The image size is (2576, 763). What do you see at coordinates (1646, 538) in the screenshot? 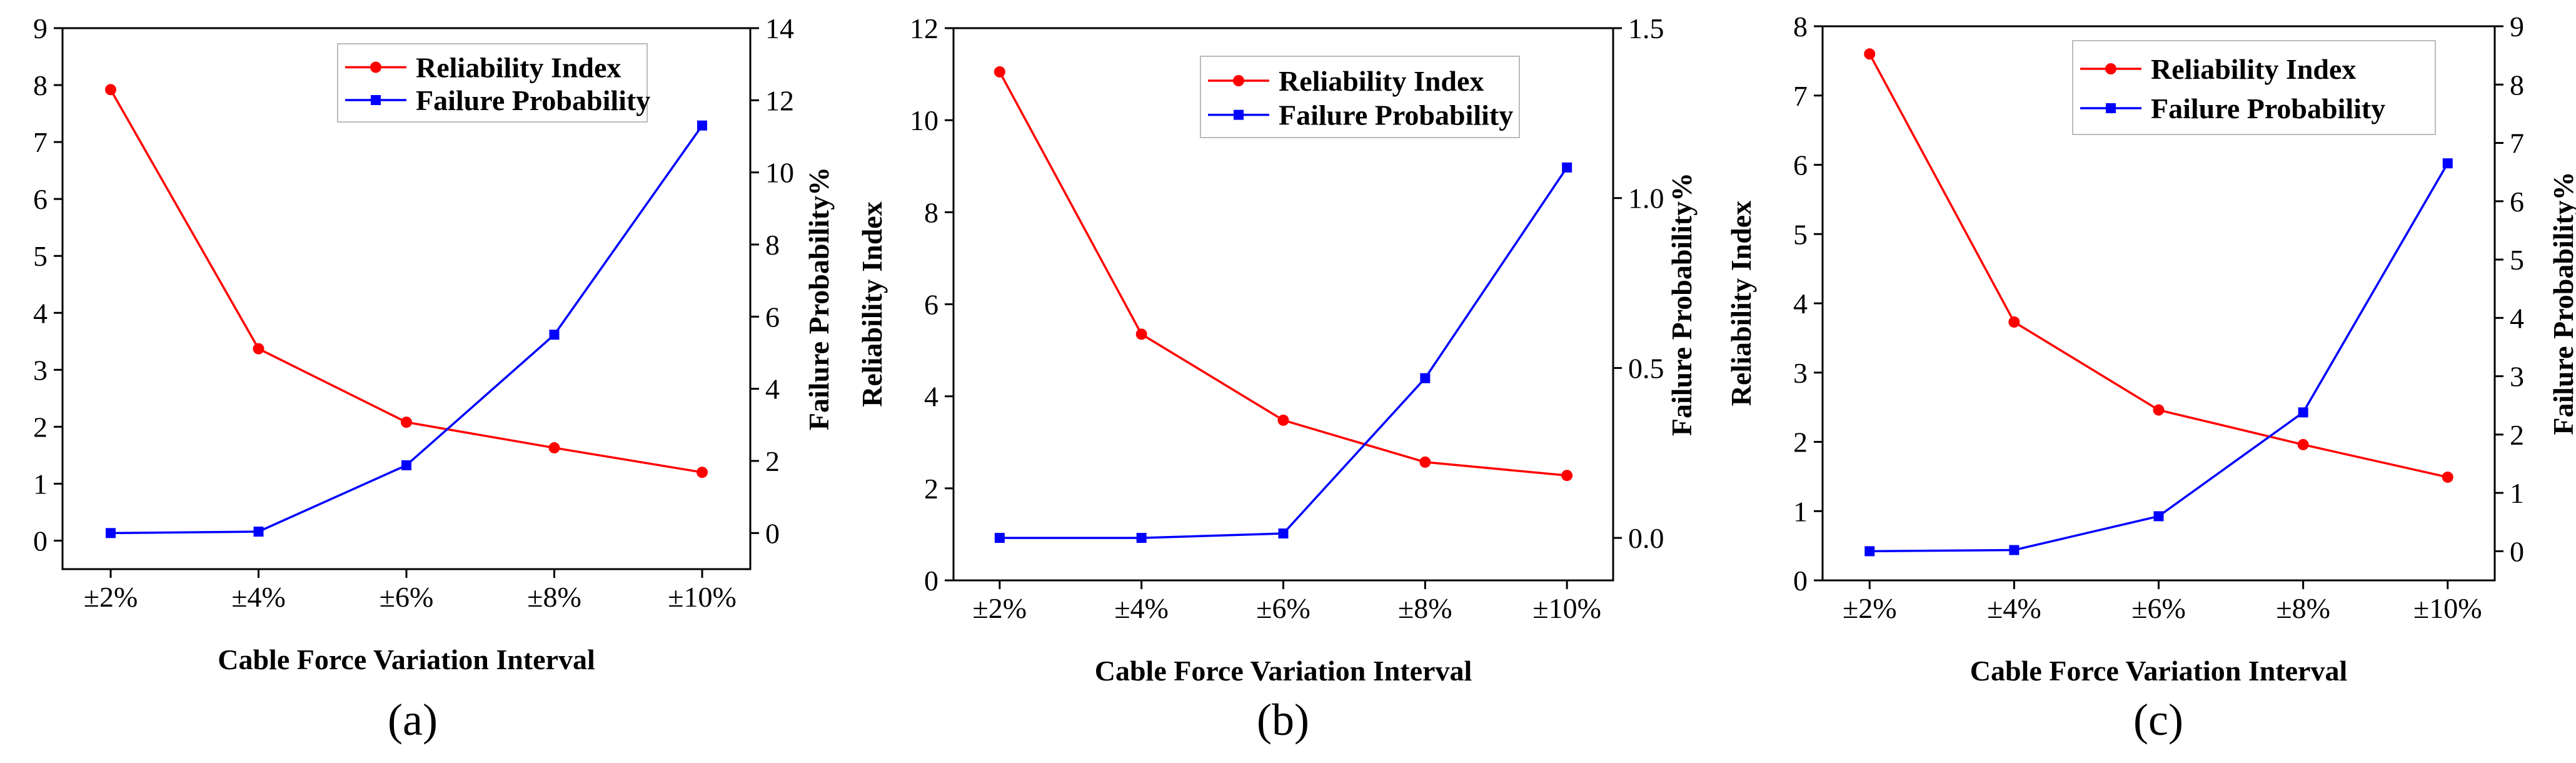
I see `right-y-tick-label: 0.0` at bounding box center [1646, 538].